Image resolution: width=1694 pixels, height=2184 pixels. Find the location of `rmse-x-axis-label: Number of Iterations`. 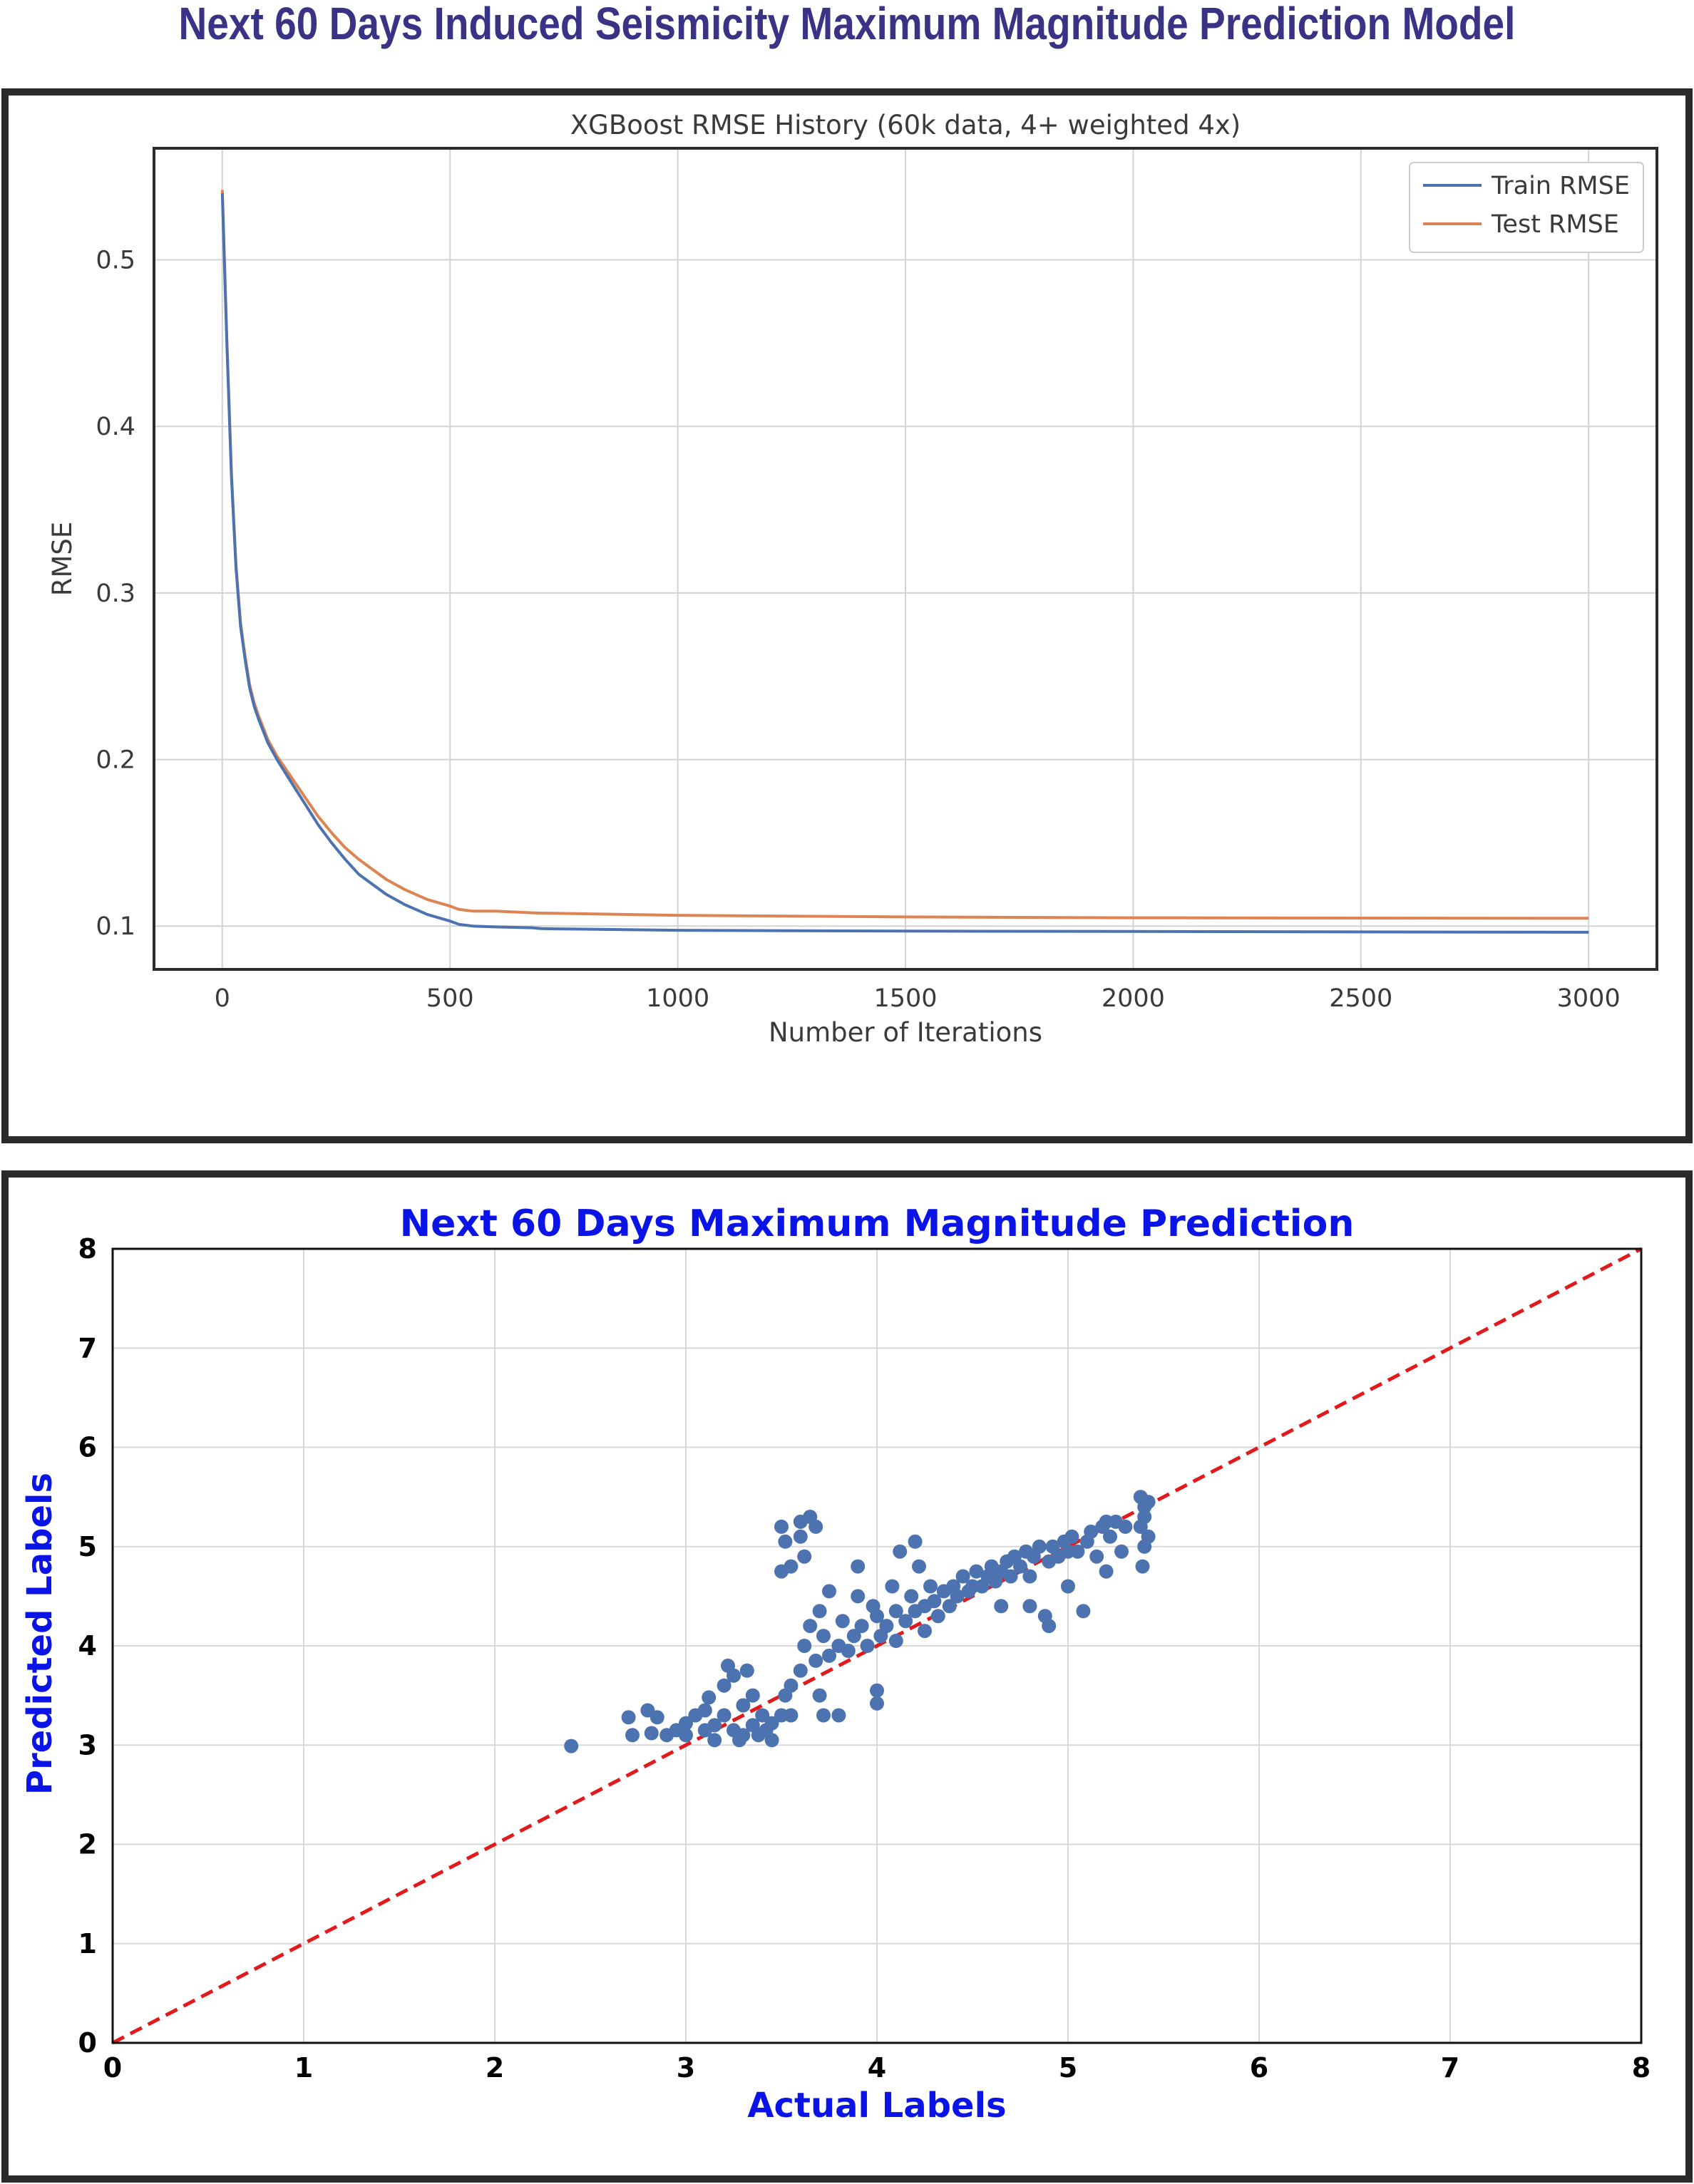

rmse-x-axis-label: Number of Iterations is located at coordinates (905, 1032).